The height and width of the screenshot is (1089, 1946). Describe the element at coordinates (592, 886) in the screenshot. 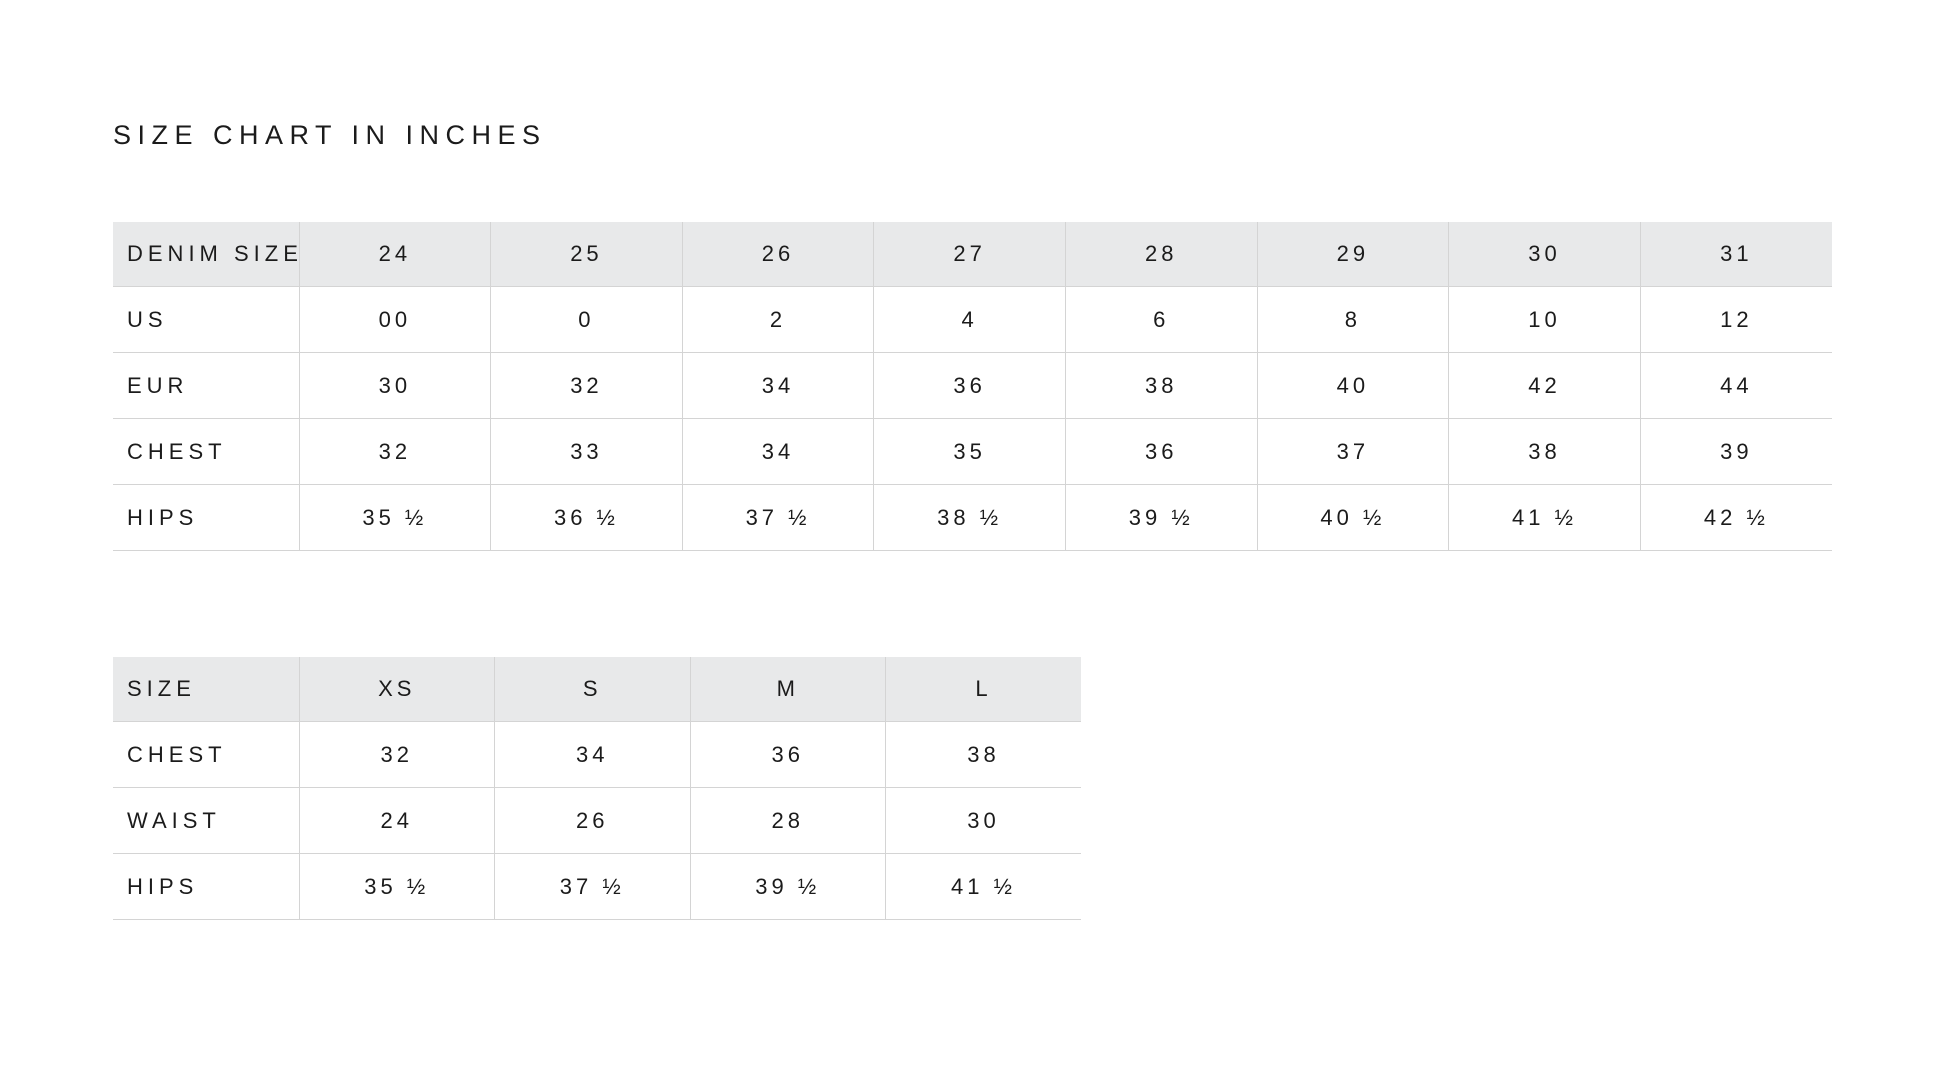

I see `letter-cell-hips-s: 37 ½` at that location.